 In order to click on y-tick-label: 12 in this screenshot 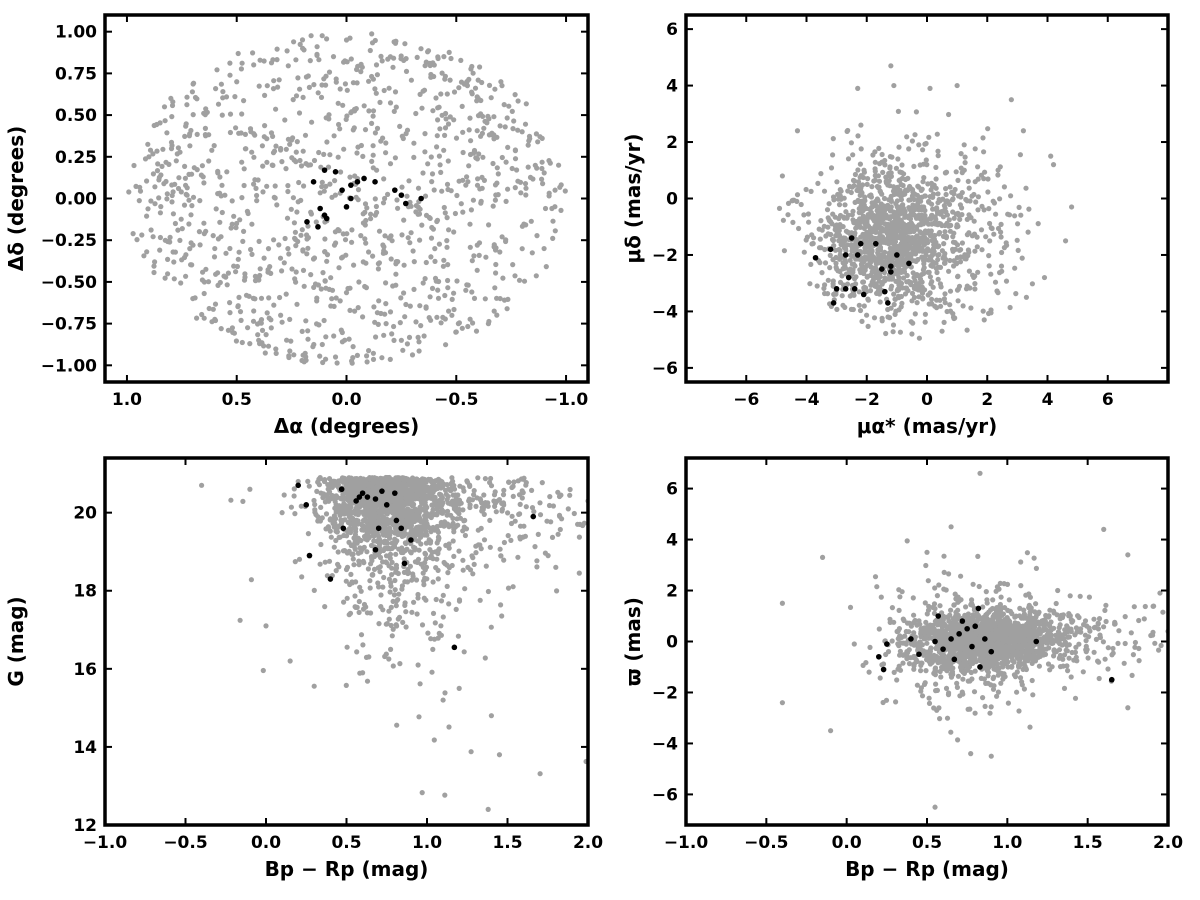, I will do `click(85, 826)`.